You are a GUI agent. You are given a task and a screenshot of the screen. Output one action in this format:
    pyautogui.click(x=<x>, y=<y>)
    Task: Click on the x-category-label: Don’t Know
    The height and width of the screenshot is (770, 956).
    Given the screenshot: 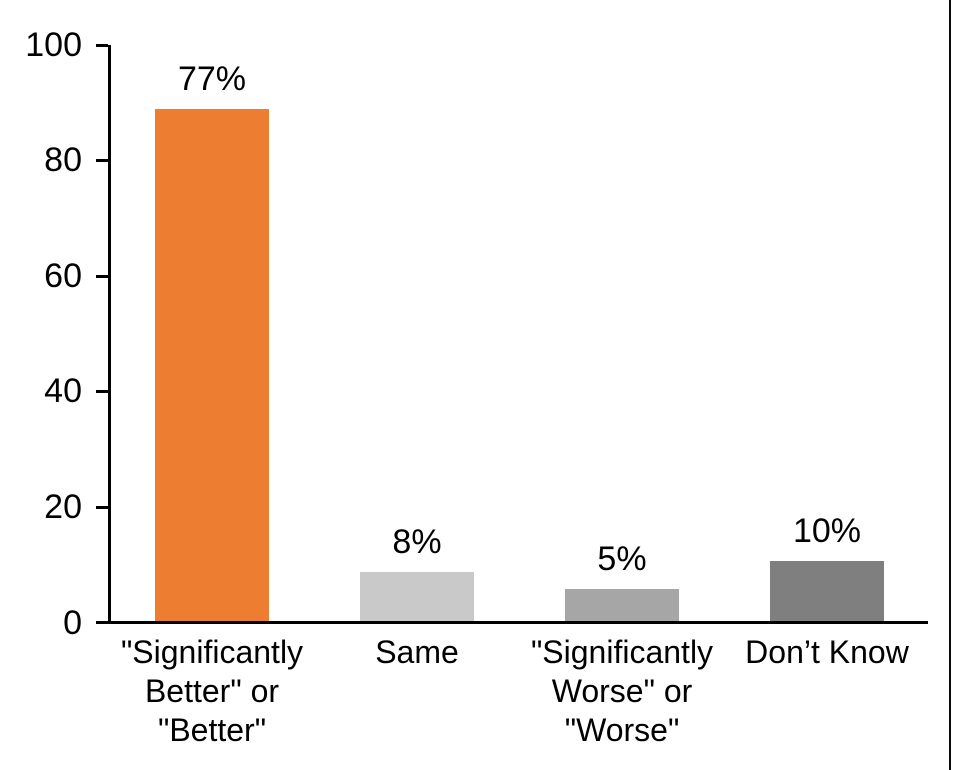 What is the action you would take?
    pyautogui.click(x=827, y=652)
    